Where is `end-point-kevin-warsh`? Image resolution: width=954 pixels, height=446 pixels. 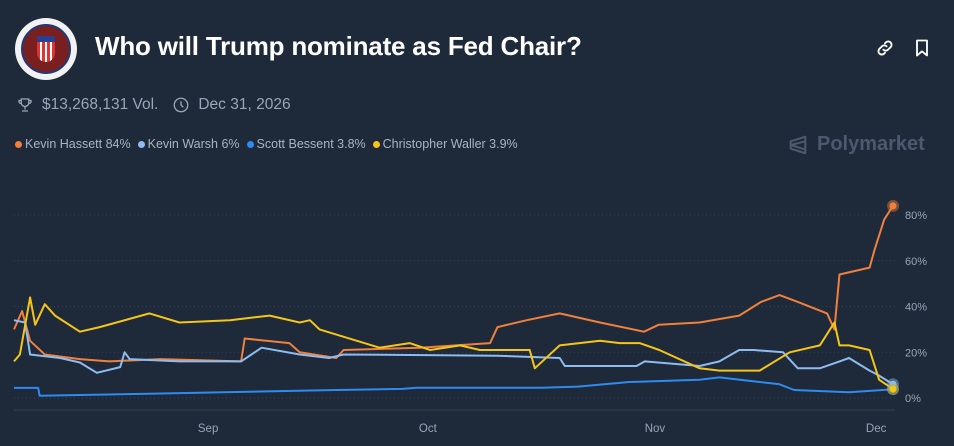 end-point-kevin-warsh is located at coordinates (893, 384).